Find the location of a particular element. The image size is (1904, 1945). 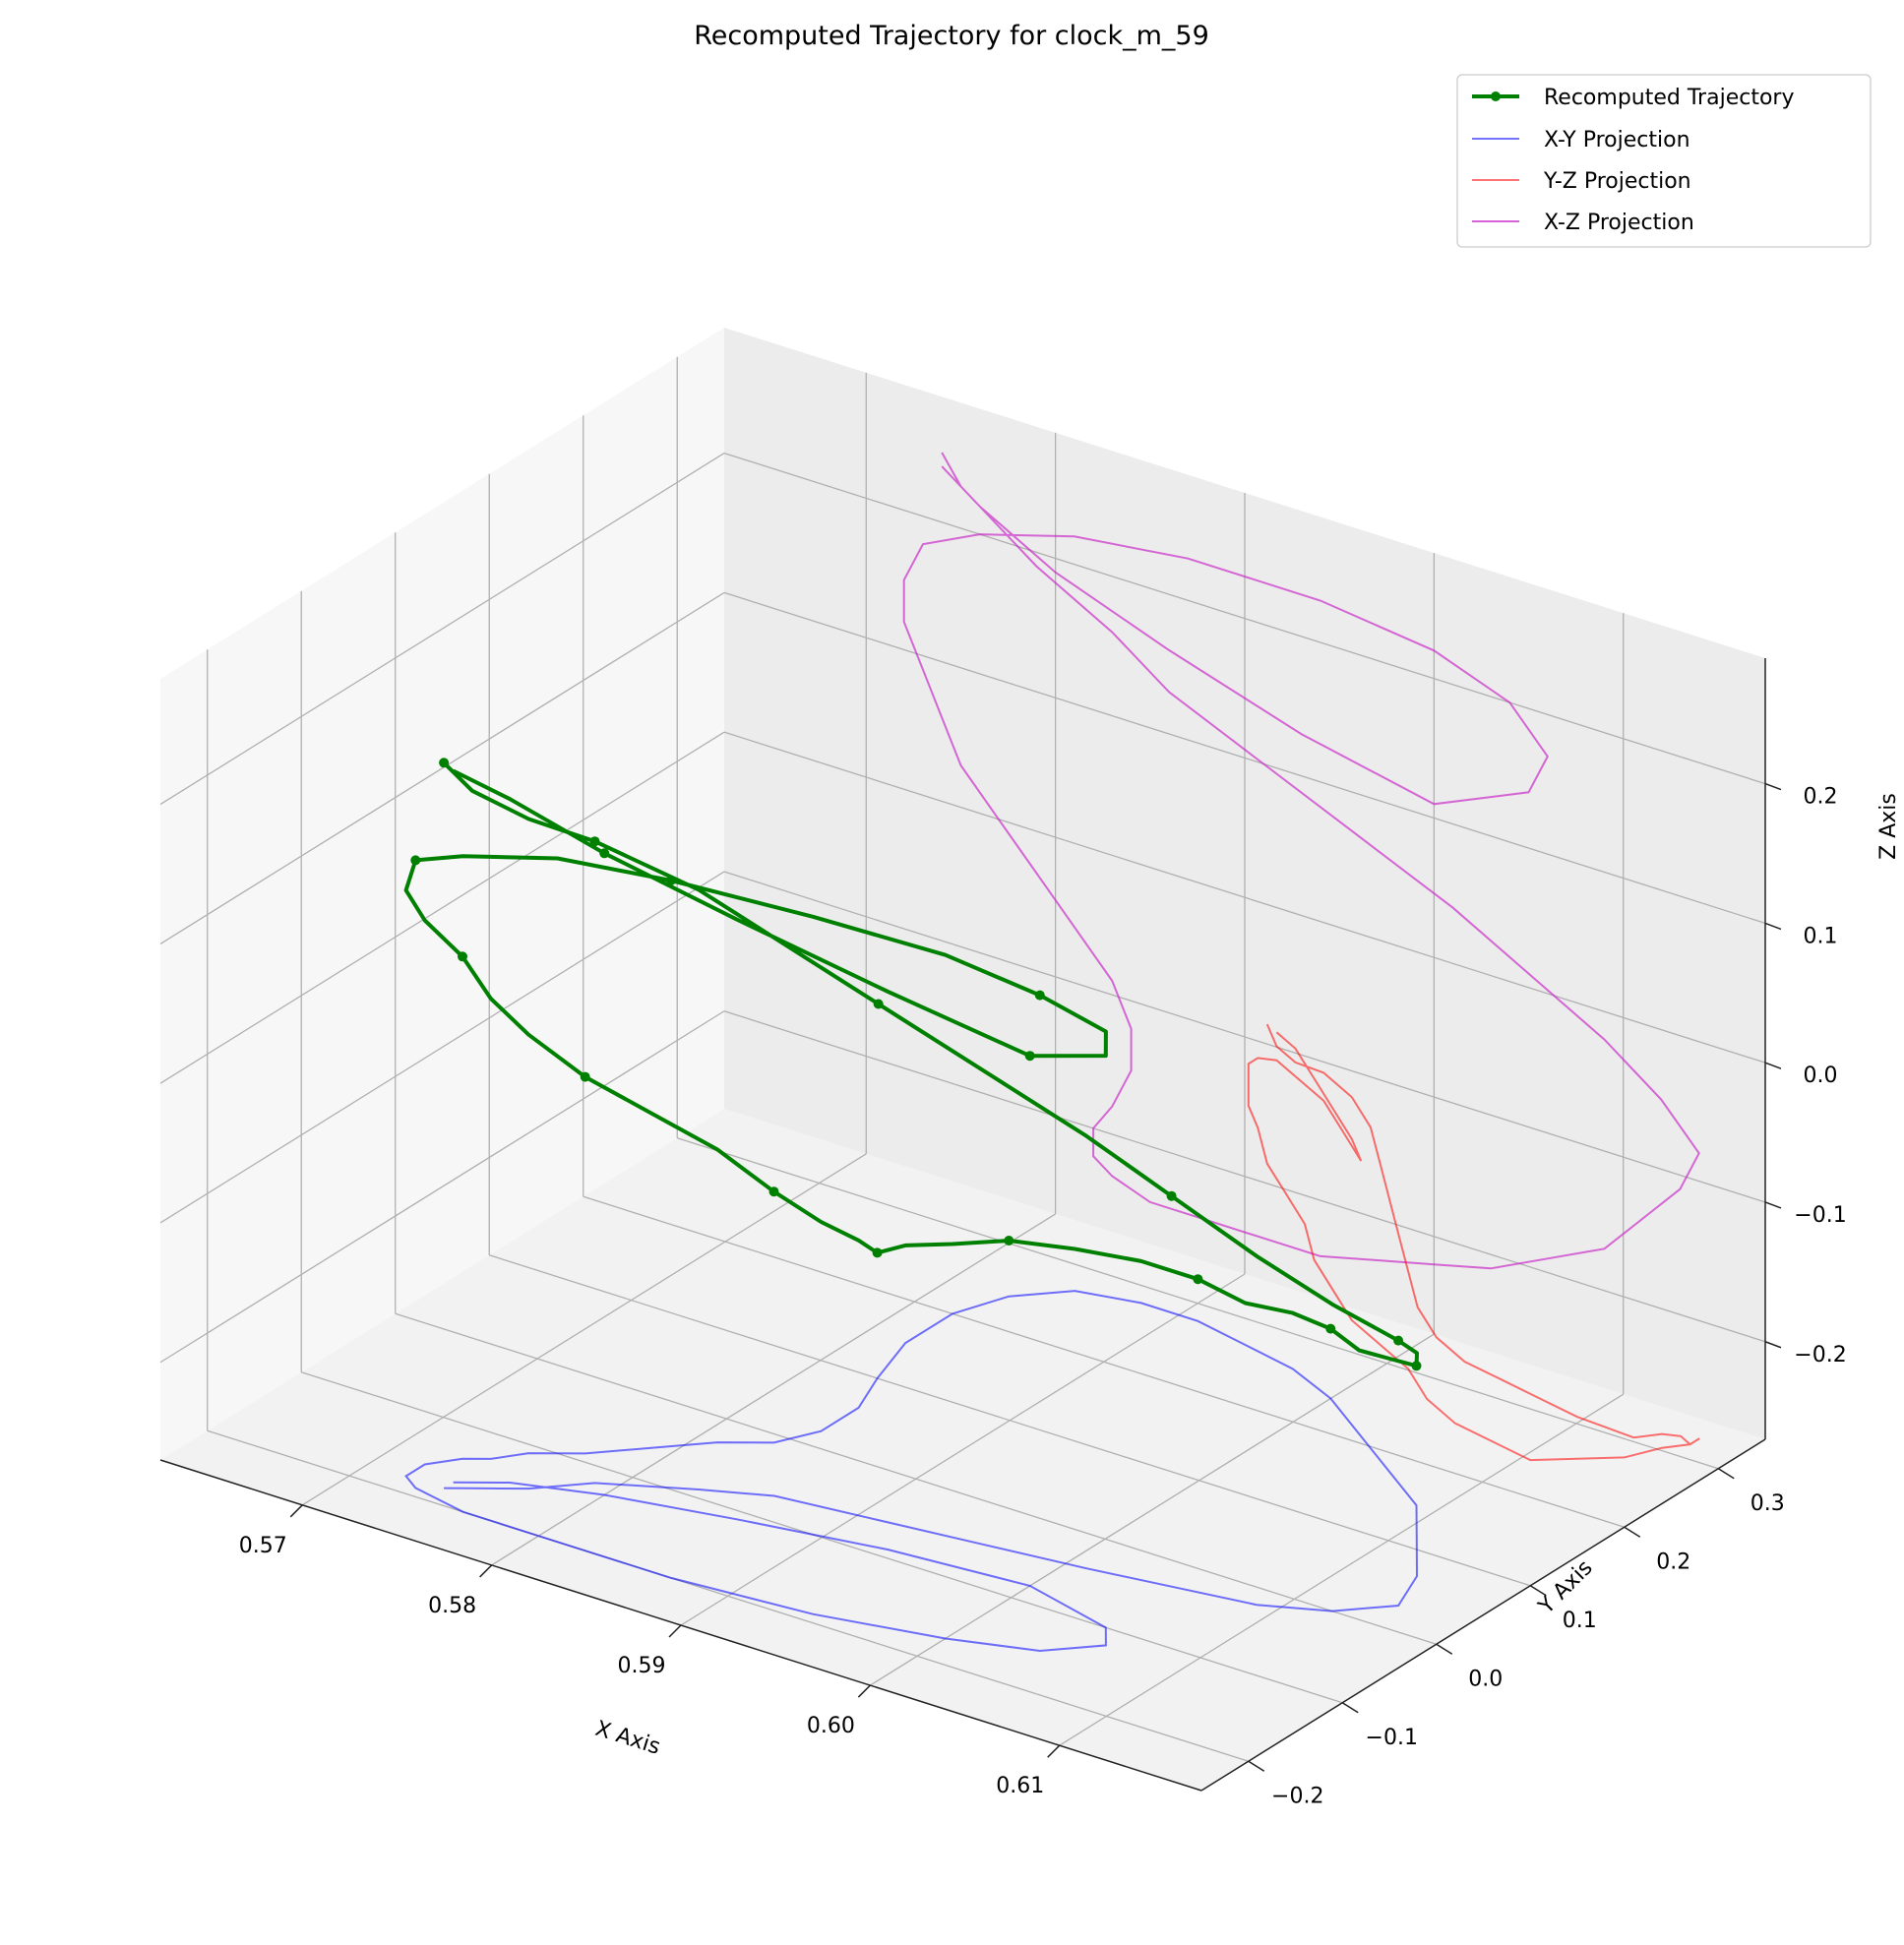

yz-projection-line is located at coordinates (1473, 1242).